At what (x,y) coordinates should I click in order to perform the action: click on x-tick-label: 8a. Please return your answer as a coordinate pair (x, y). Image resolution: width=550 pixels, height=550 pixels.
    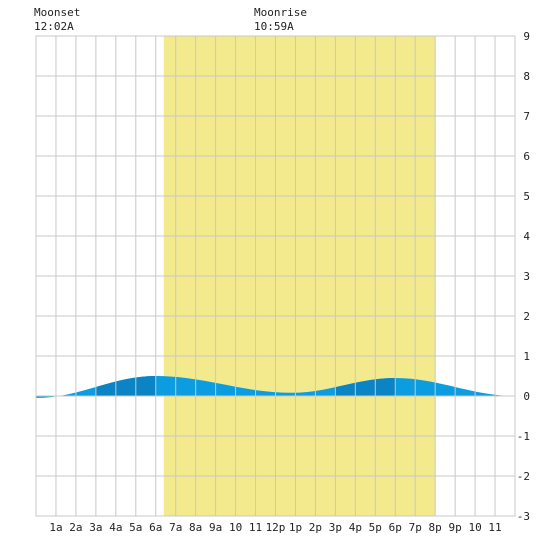
    Looking at the image, I should click on (195, 527).